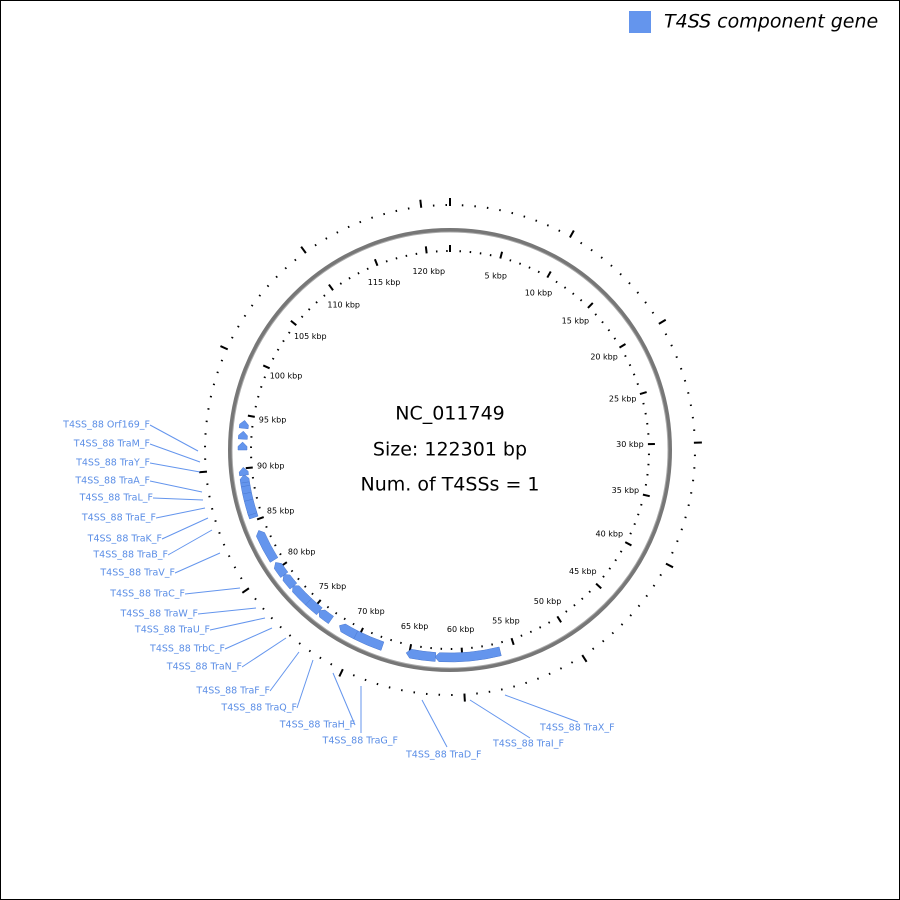 This screenshot has width=900, height=900. What do you see at coordinates (118, 518) in the screenshot?
I see `gene-label: T4SS_88 TraE_F` at bounding box center [118, 518].